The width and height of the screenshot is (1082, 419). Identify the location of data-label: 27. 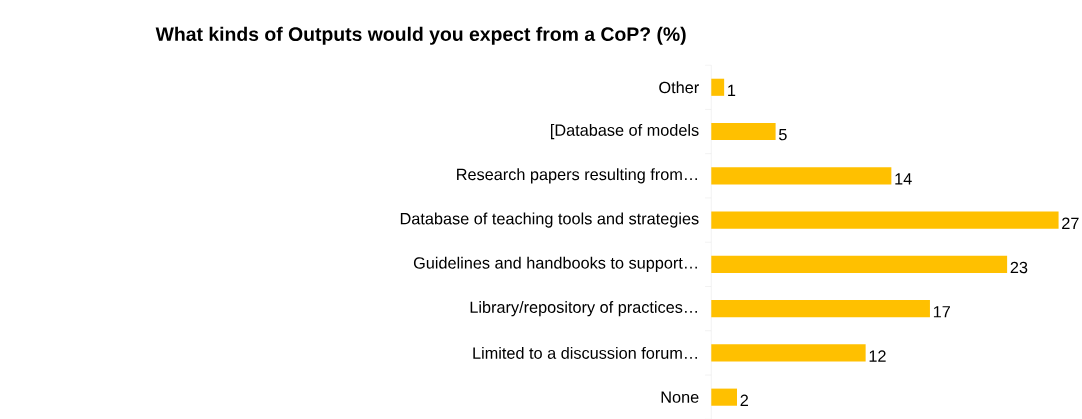
(1070, 223).